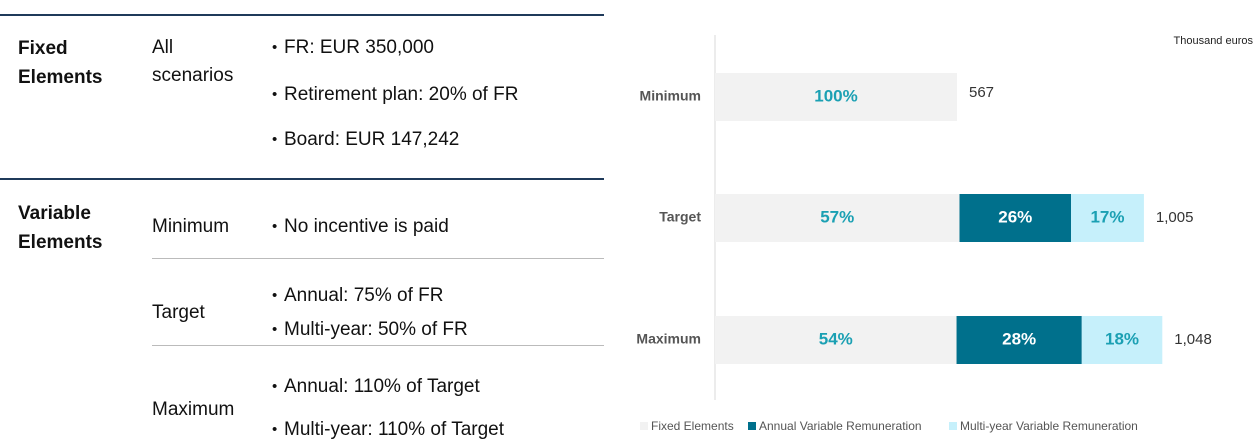 The width and height of the screenshot is (1258, 444). Describe the element at coordinates (193, 61) in the screenshot. I see `scenario: All scenarios` at that location.